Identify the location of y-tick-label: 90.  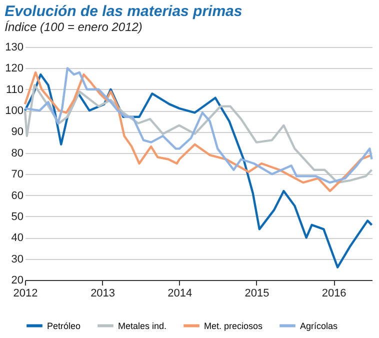
(17, 132).